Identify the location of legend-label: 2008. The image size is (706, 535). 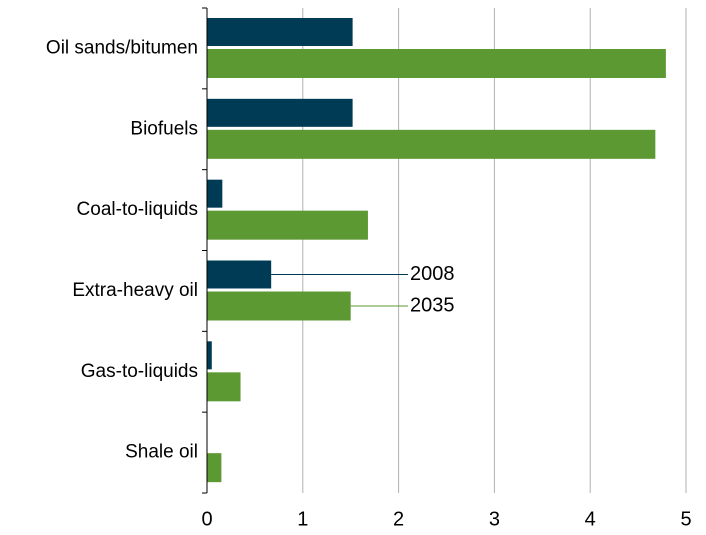
(432, 274).